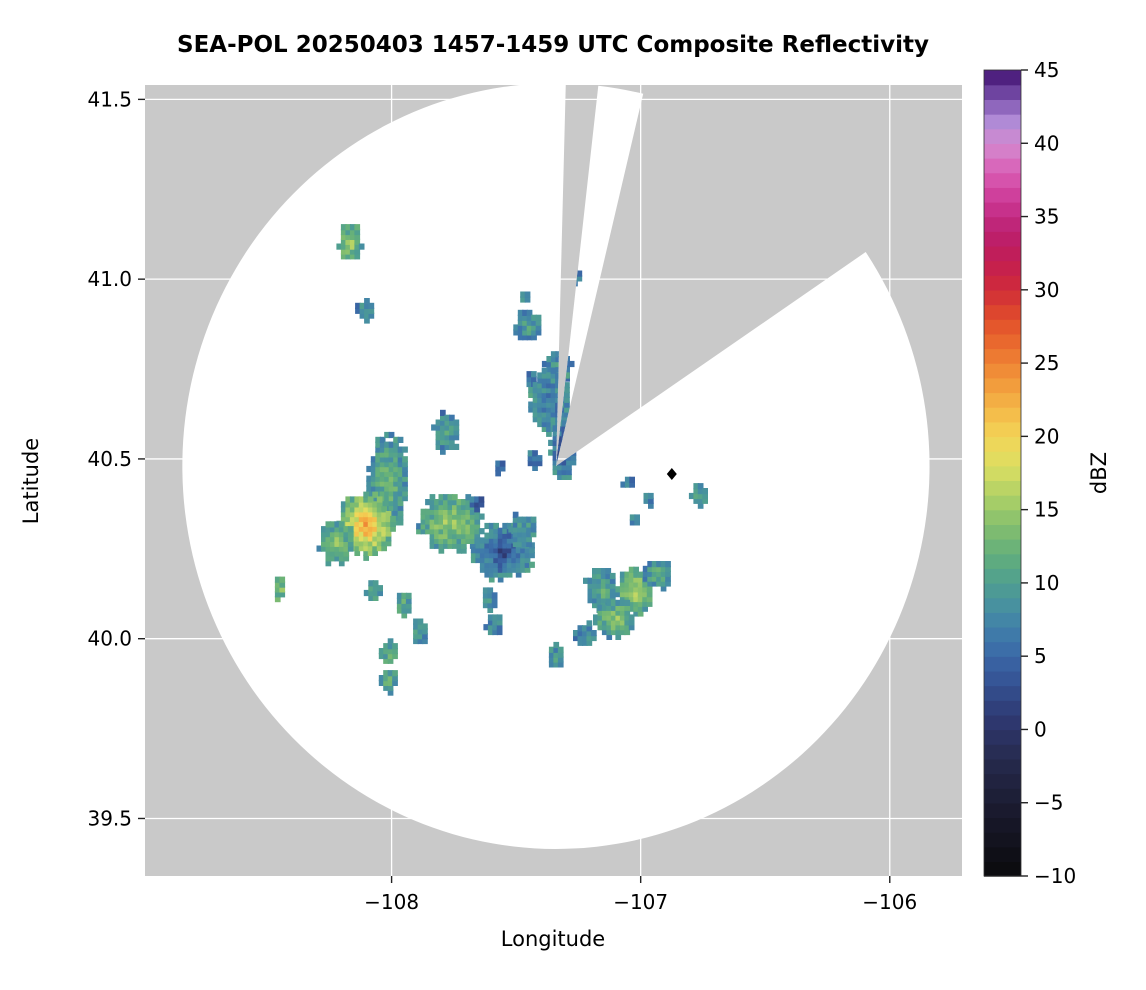 This screenshot has height=990, width=1146. I want to click on colorbar-tick-label: 20, so click(1046, 436).